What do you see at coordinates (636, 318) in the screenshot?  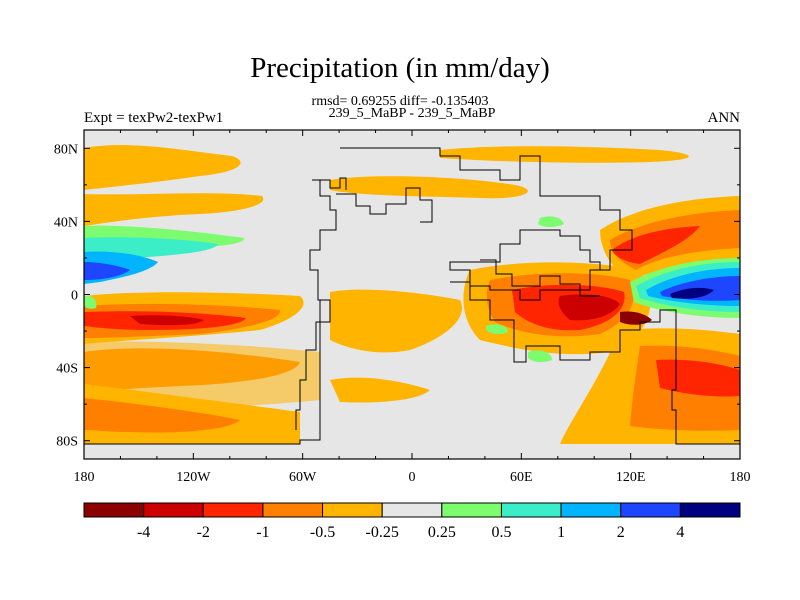 I see `region-maritime-deep-dry` at bounding box center [636, 318].